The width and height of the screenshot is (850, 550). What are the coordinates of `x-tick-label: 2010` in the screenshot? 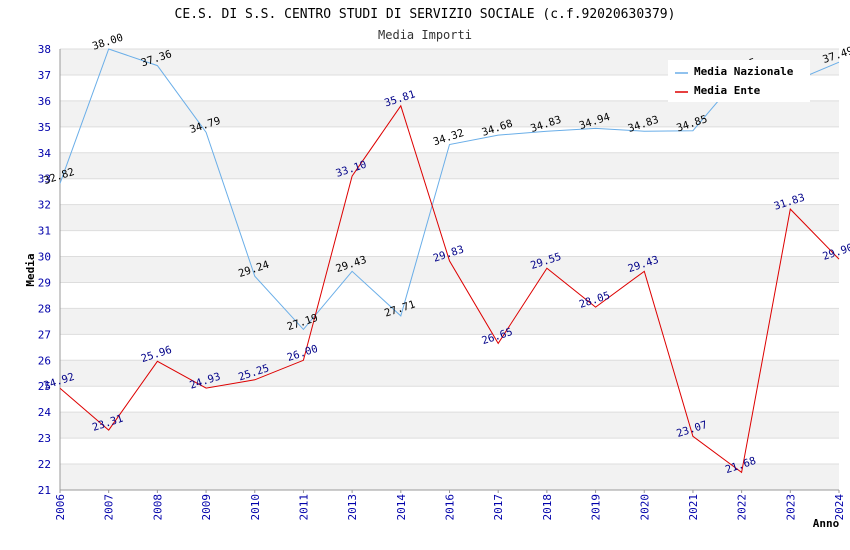 It's located at (255, 507).